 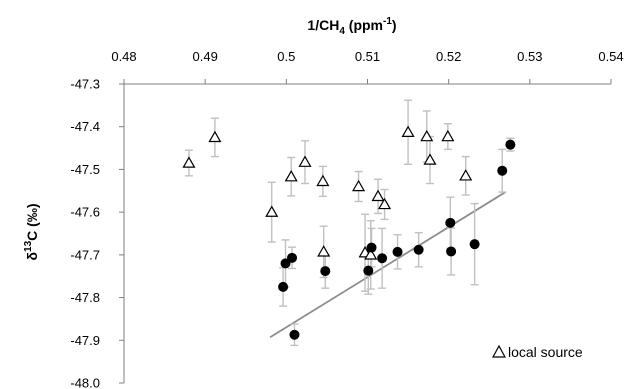 I want to click on y-axis-title-superscript: 13, so click(x=28, y=246).